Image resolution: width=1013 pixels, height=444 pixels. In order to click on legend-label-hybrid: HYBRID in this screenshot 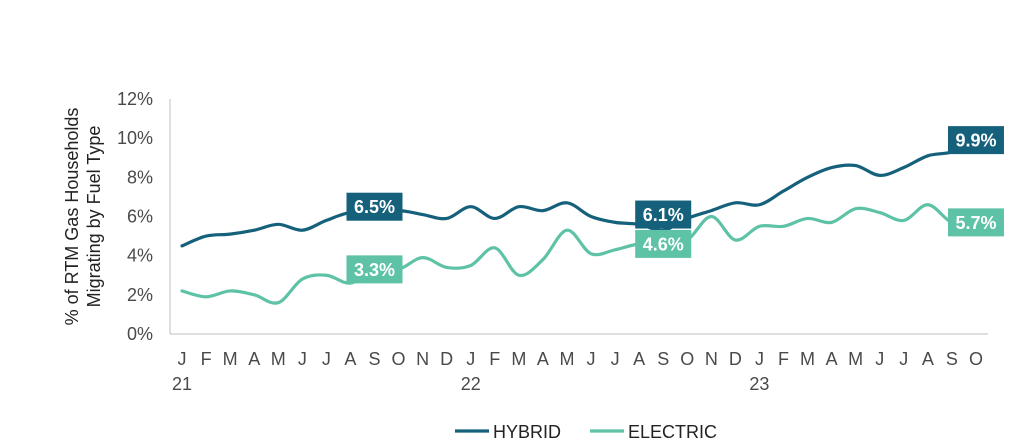, I will do `click(527, 432)`.